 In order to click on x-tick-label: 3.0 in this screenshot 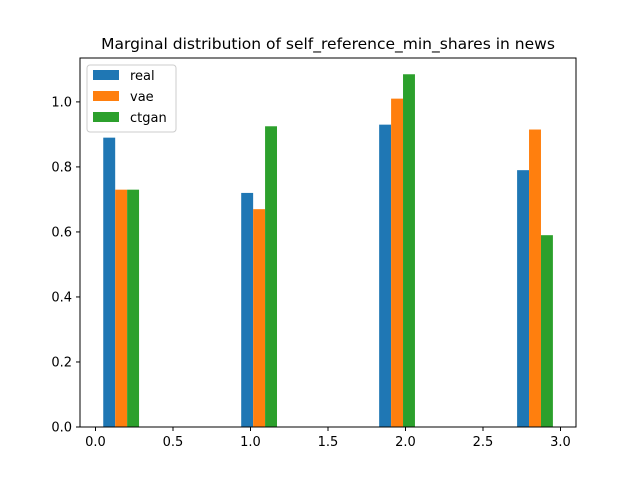, I will do `click(560, 442)`.